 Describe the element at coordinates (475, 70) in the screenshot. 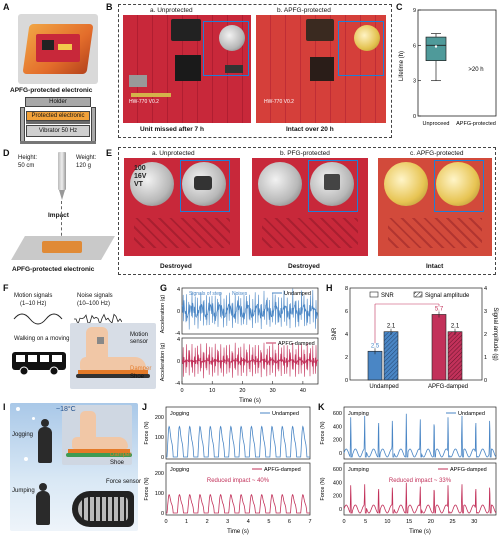

I see `c-annotation: >20 h` at that location.